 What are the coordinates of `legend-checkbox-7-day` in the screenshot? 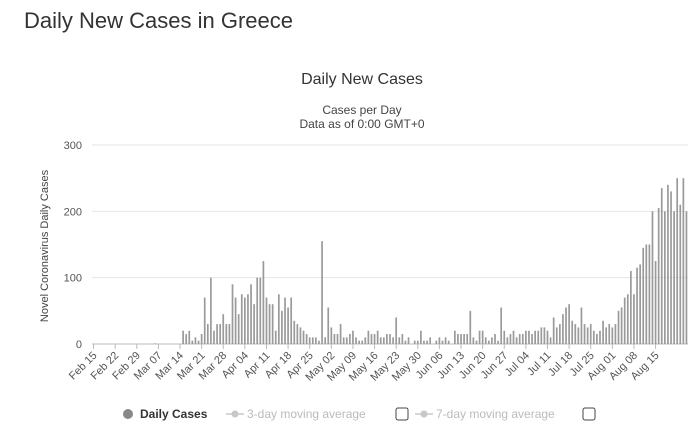 It's located at (589, 414).